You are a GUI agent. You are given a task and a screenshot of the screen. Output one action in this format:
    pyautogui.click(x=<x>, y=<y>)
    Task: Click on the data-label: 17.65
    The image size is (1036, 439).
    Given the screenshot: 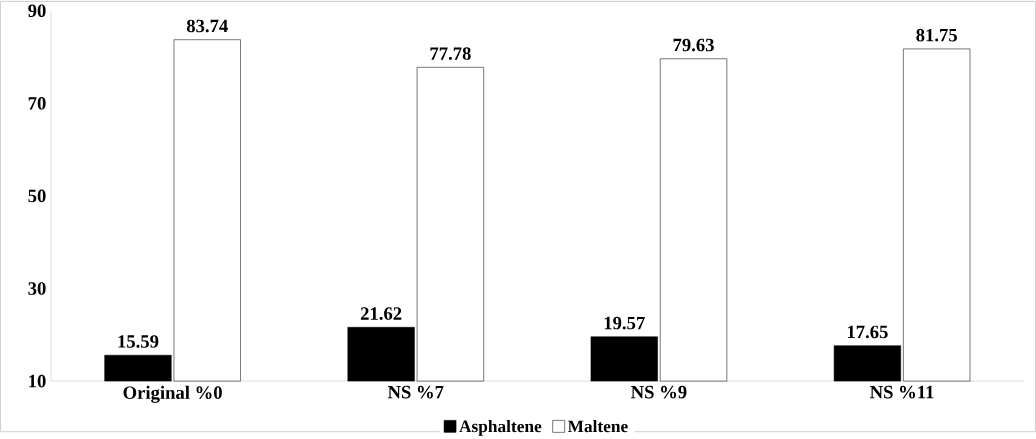 What is the action you would take?
    pyautogui.click(x=867, y=332)
    